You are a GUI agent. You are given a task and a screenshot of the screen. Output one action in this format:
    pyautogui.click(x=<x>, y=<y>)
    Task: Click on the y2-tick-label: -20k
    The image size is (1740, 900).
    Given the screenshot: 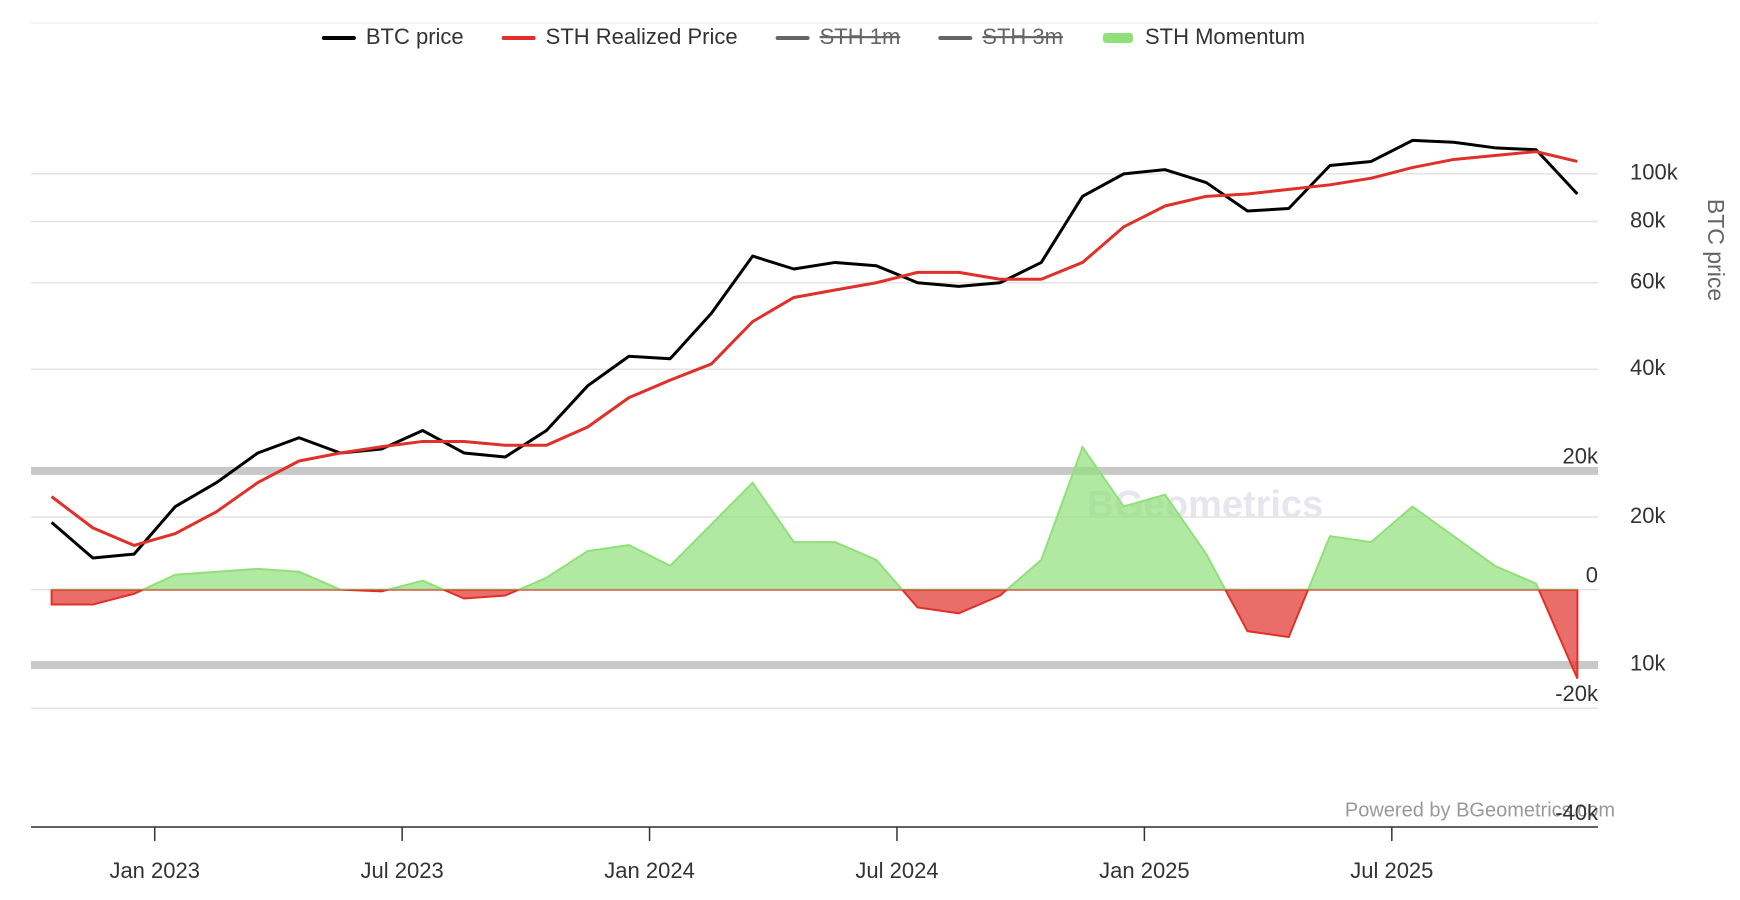 What is the action you would take?
    pyautogui.click(x=1577, y=693)
    